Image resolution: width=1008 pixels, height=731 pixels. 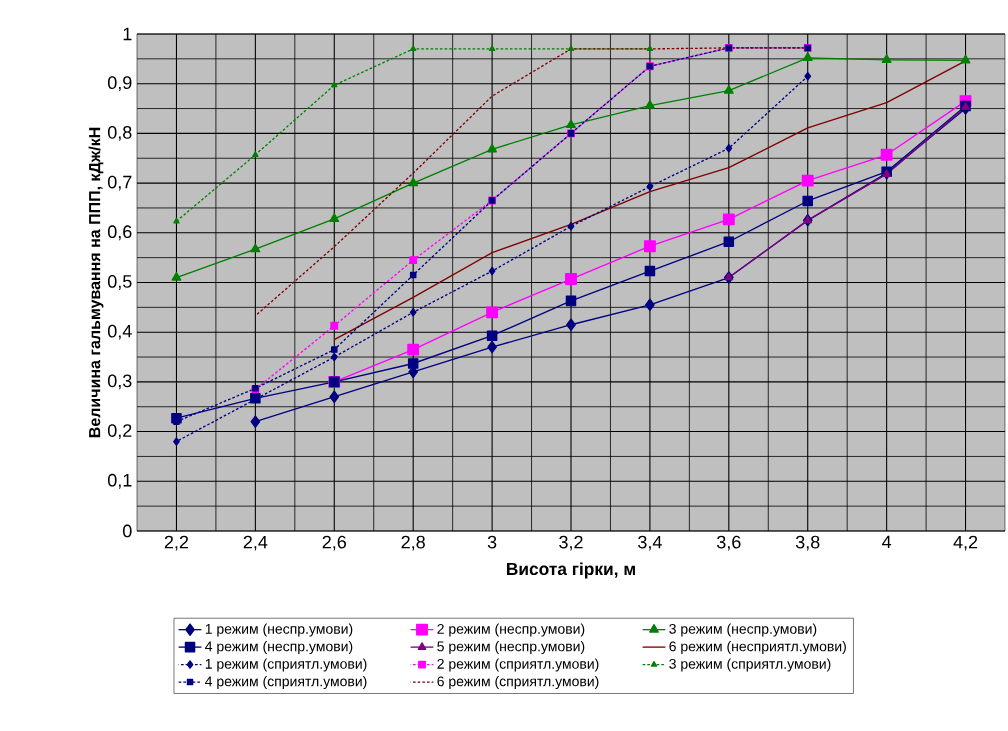 What do you see at coordinates (511, 648) in the screenshot?
I see `legend-label: 5 режим (неспр.умови)` at bounding box center [511, 648].